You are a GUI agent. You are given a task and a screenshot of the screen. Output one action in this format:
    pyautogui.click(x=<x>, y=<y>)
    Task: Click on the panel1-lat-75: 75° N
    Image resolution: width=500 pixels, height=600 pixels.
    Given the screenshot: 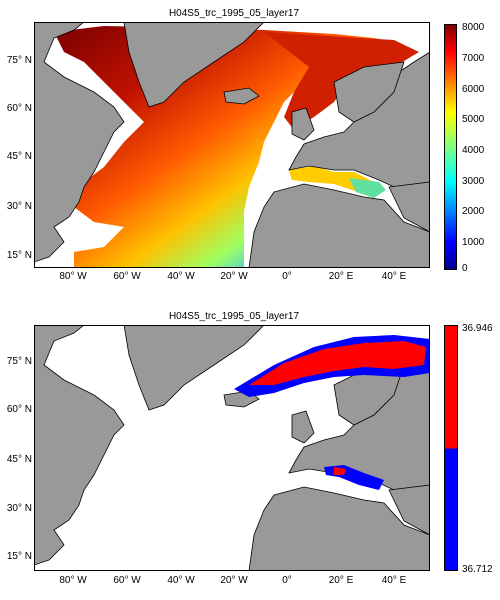 What is the action you would take?
    pyautogui.click(x=19, y=60)
    